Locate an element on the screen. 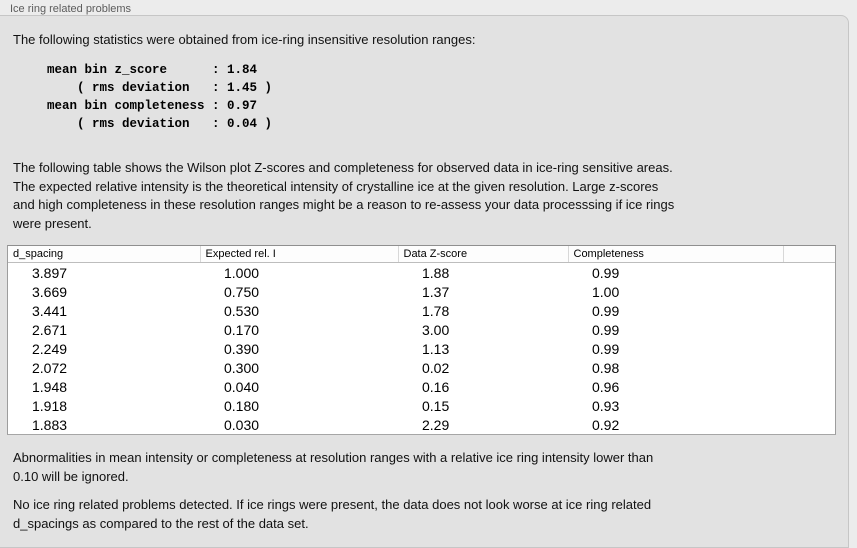 The height and width of the screenshot is (548, 857). table-cell: 2.249 is located at coordinates (50, 348).